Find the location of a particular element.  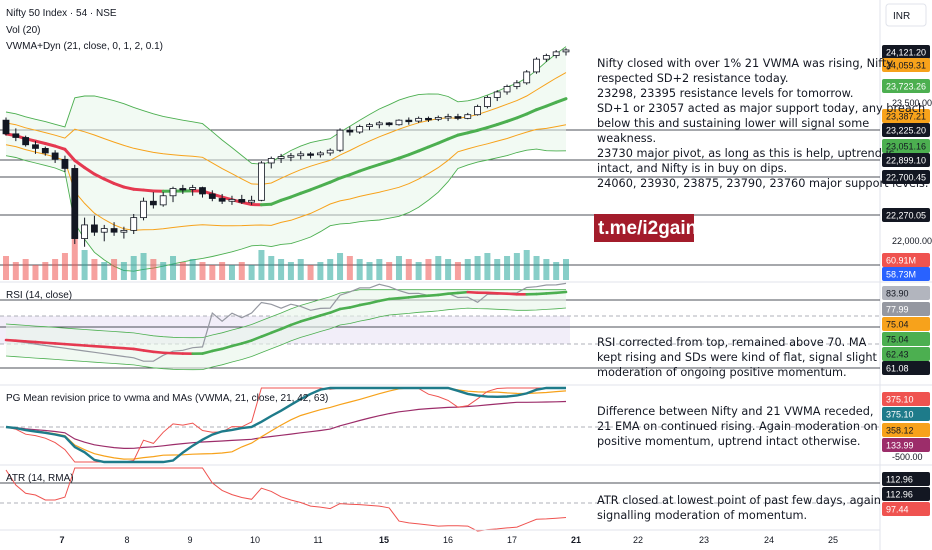

indicator-volume-label: Vol (20) is located at coordinates (23, 30).